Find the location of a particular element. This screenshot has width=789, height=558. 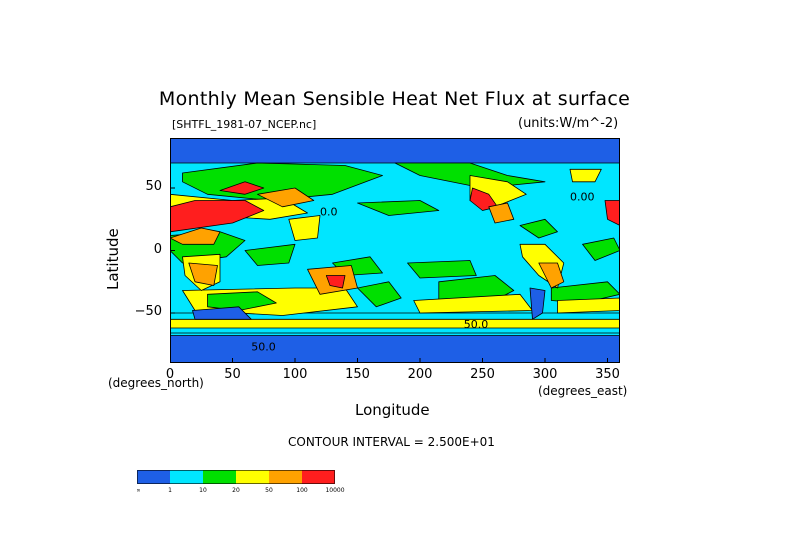

x-tick-label: 250 is located at coordinates (482, 374).